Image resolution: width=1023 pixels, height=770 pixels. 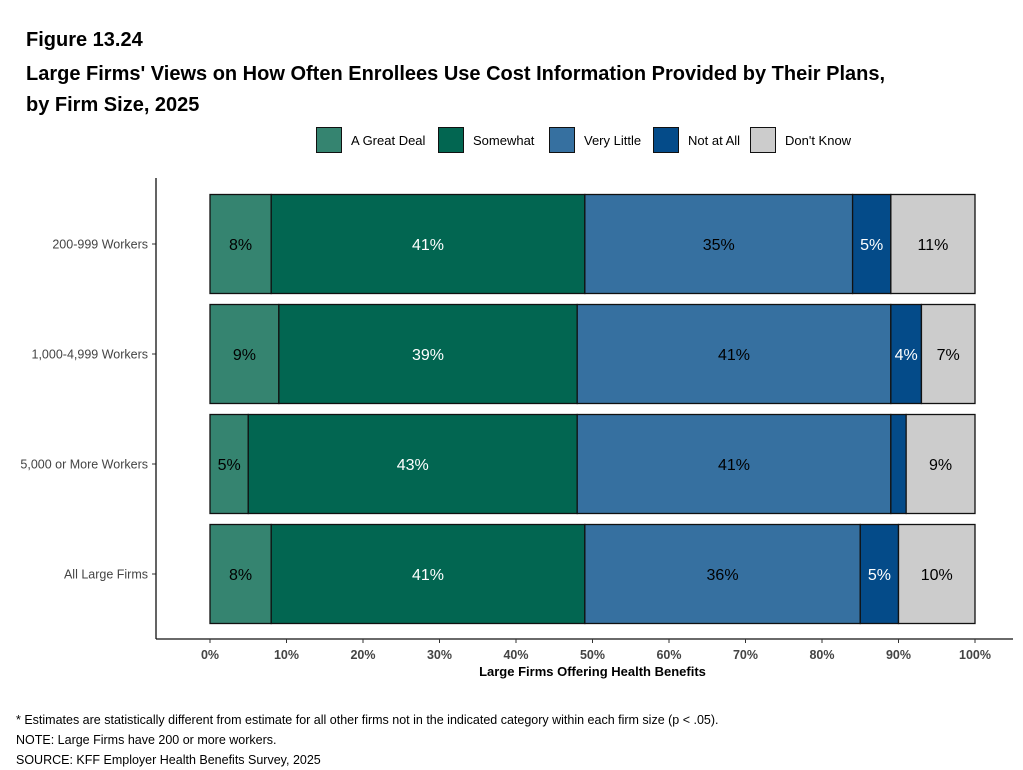 What do you see at coordinates (388, 140) in the screenshot?
I see `legend-label: A Great Deal` at bounding box center [388, 140].